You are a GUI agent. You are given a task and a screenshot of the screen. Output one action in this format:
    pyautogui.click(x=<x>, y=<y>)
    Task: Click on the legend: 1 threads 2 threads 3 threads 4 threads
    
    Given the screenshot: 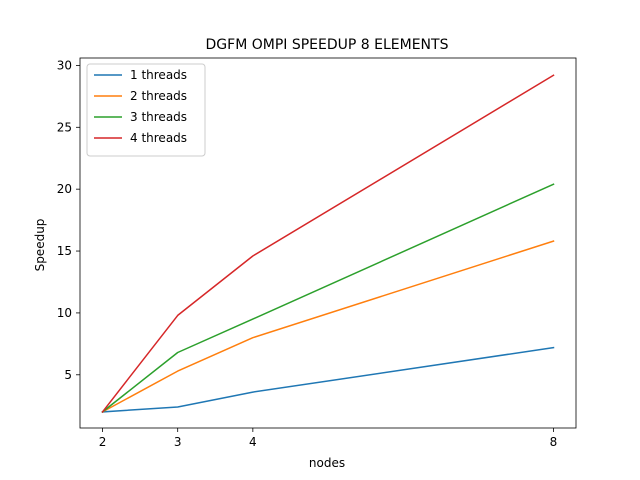 What is the action you would take?
    pyautogui.click(x=146, y=110)
    